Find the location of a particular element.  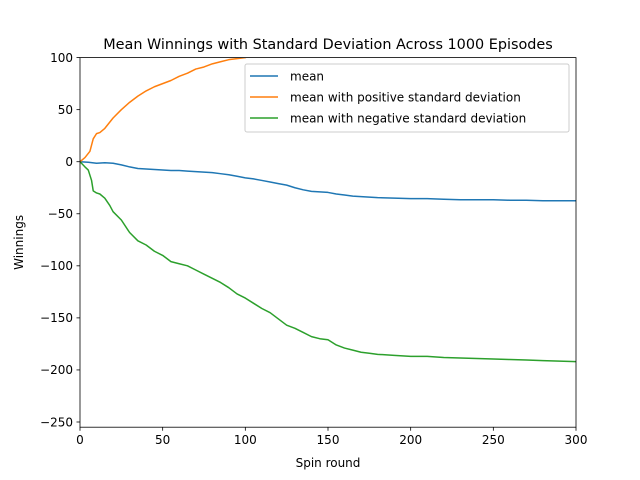

x-tick-label: 200 is located at coordinates (410, 440).